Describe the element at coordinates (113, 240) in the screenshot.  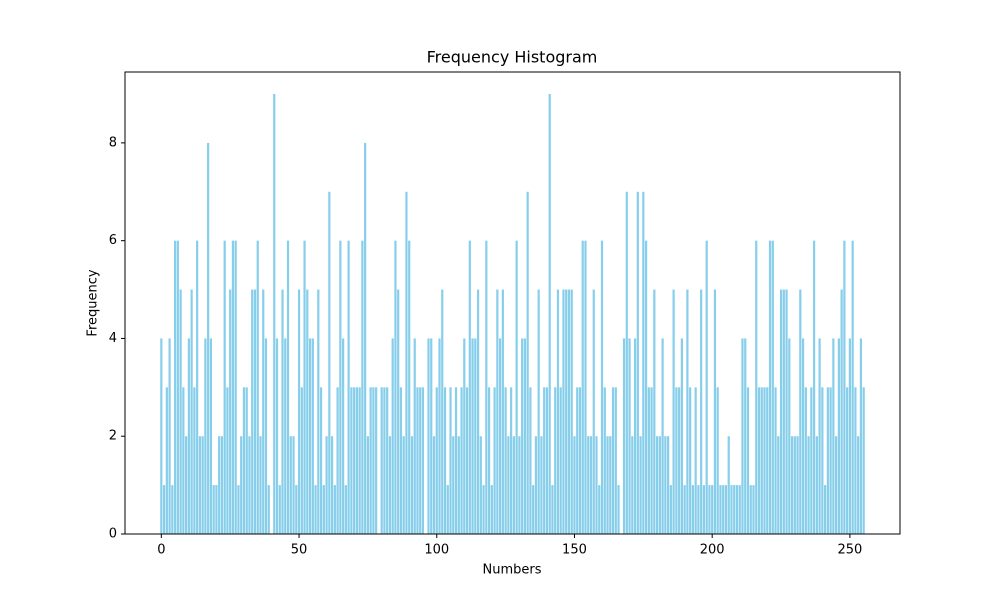
I see `y-tick-label: 6` at that location.